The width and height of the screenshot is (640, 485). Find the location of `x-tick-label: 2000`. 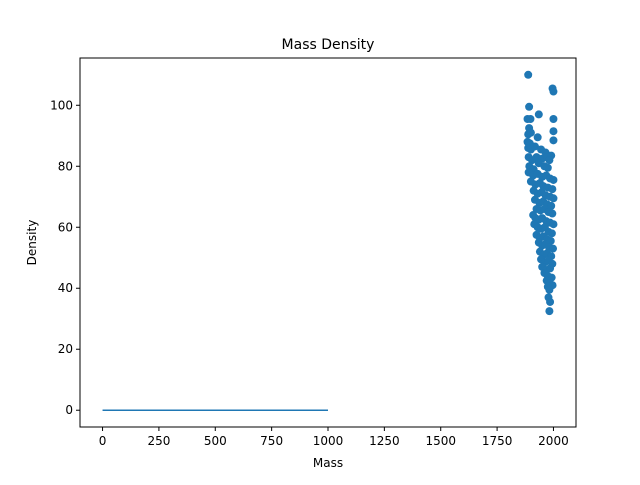

x-tick-label: 2000 is located at coordinates (553, 441).